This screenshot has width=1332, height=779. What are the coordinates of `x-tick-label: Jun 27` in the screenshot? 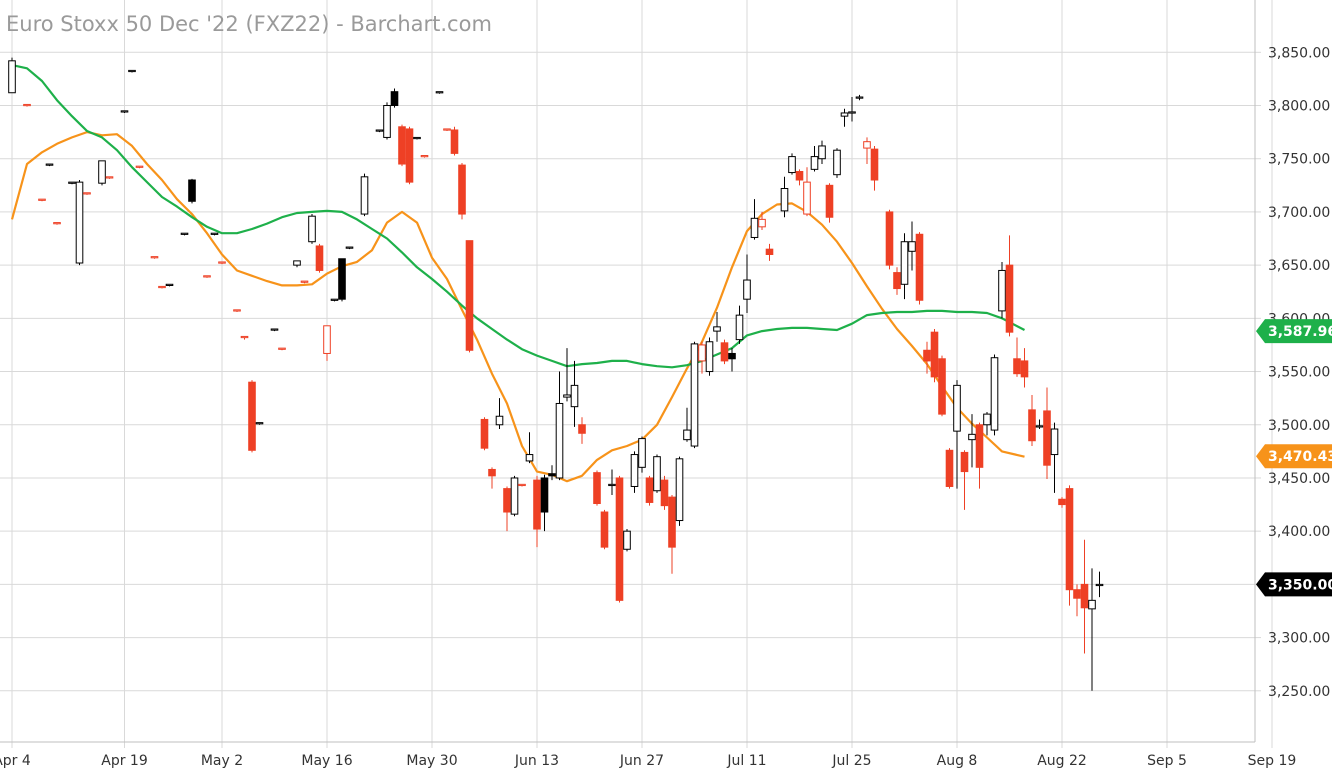 It's located at (641, 761).